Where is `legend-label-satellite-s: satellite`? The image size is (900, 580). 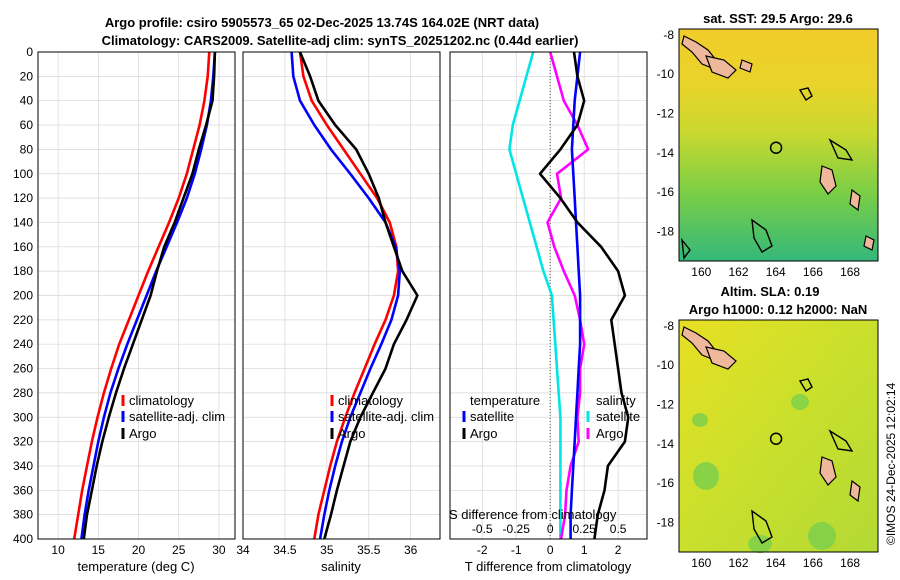
legend-label-satellite-s: satellite is located at coordinates (618, 416).